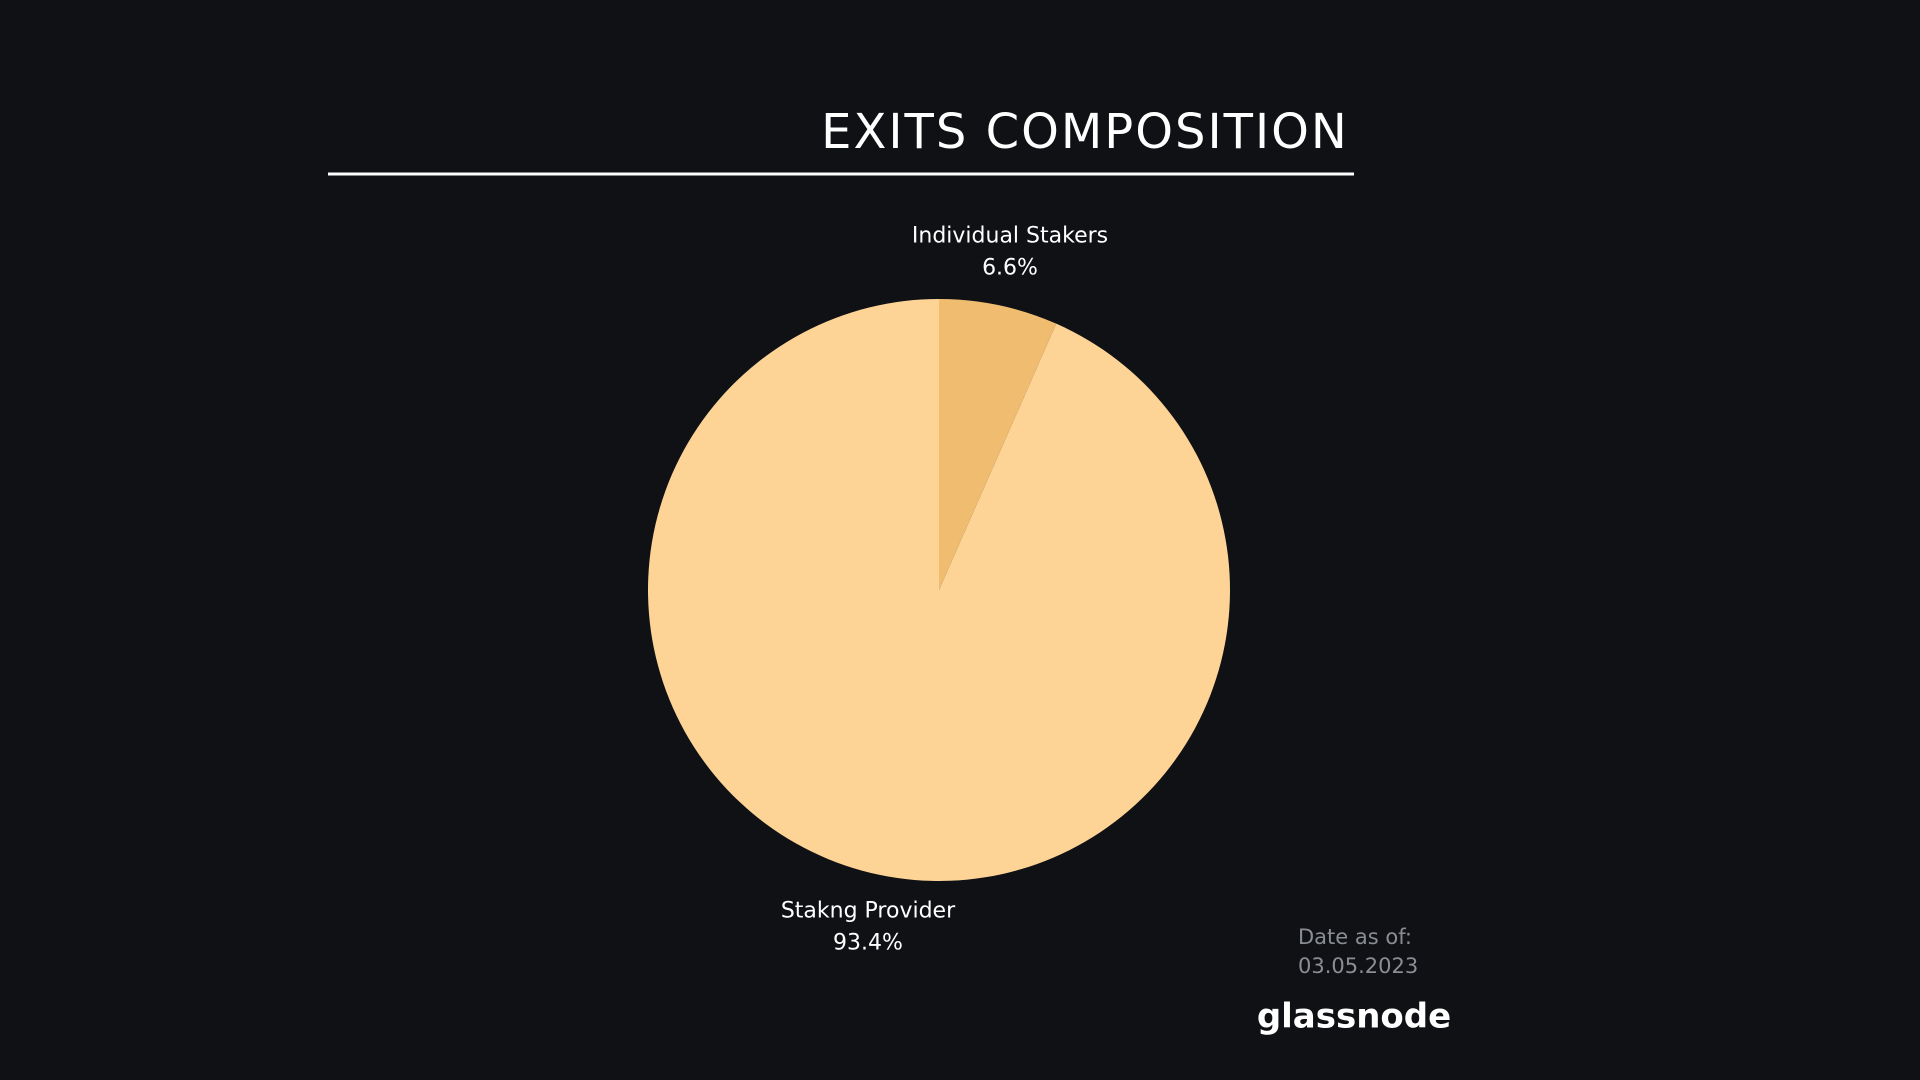 Image resolution: width=1920 pixels, height=1080 pixels. What do you see at coordinates (868, 943) in the screenshot?
I see `slice-value-label: 93.4%` at bounding box center [868, 943].